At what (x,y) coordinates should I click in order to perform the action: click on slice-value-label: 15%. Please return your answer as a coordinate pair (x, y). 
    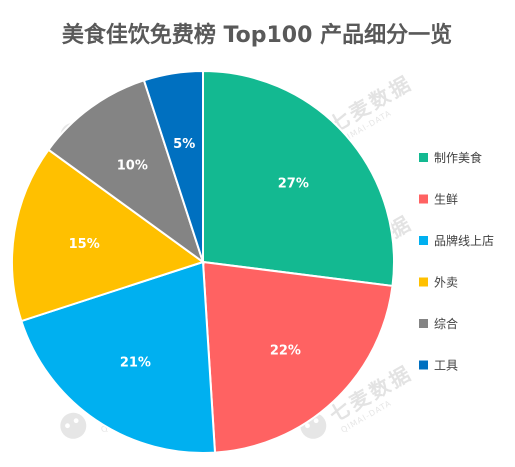
    Looking at the image, I should click on (84, 244).